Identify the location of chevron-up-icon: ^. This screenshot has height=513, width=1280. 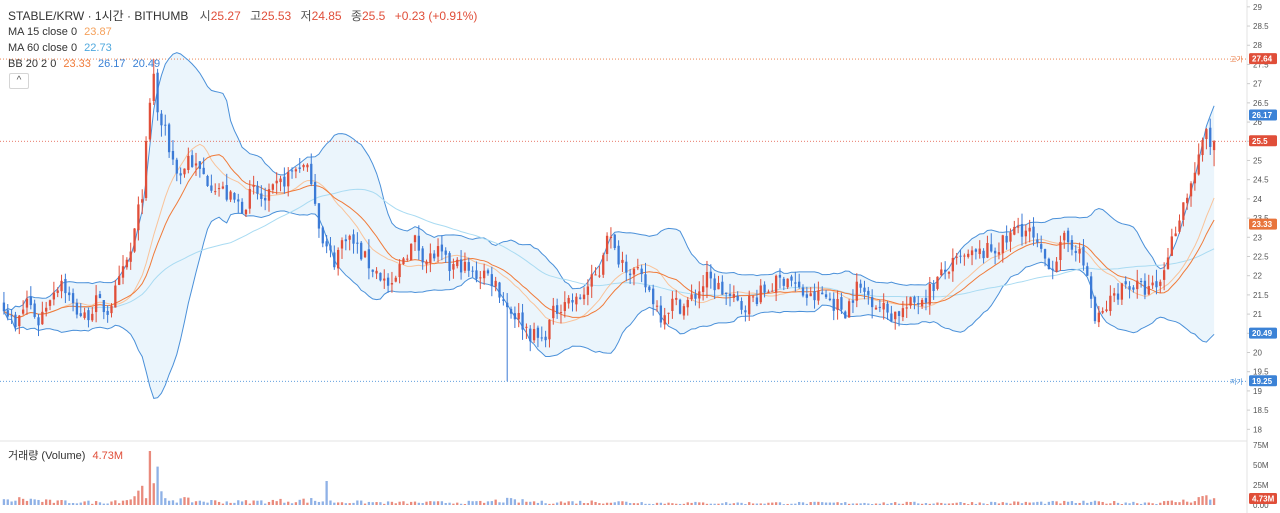
(19, 80).